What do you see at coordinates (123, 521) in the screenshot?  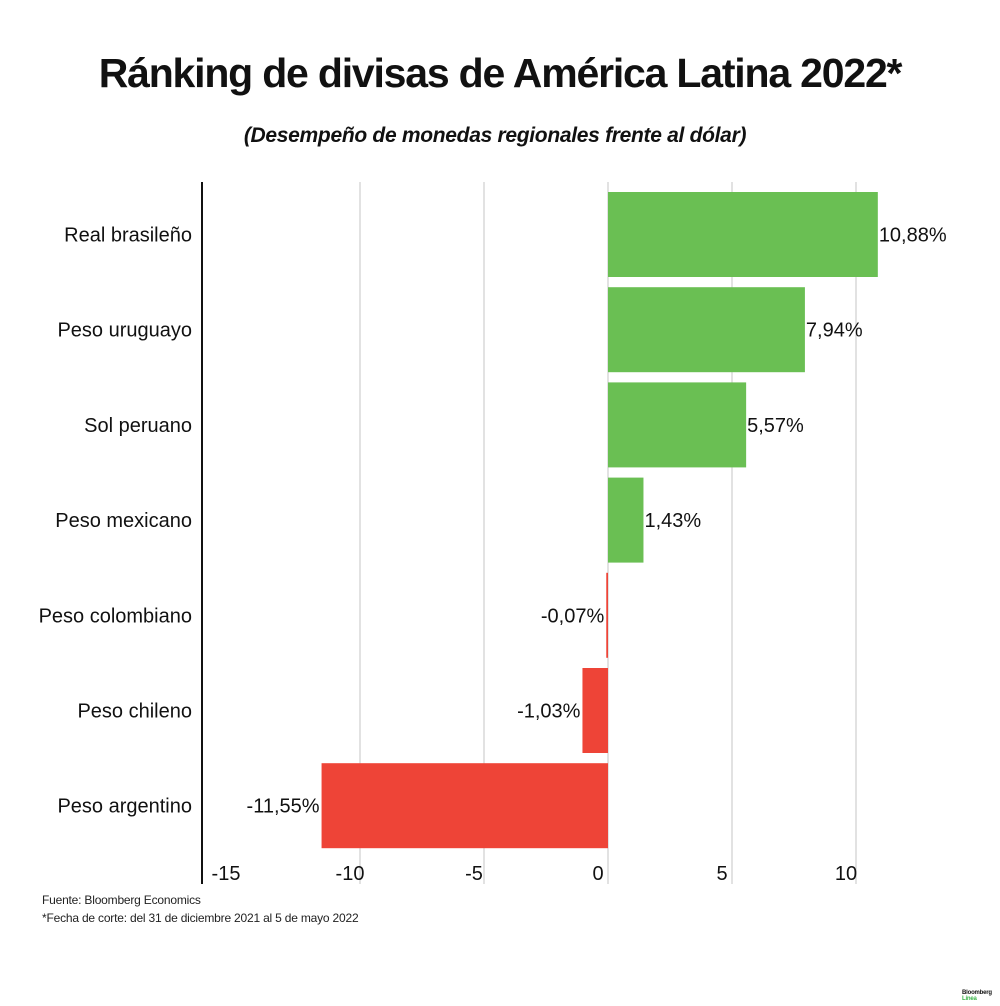 I see `category-label: Peso mexicano` at bounding box center [123, 521].